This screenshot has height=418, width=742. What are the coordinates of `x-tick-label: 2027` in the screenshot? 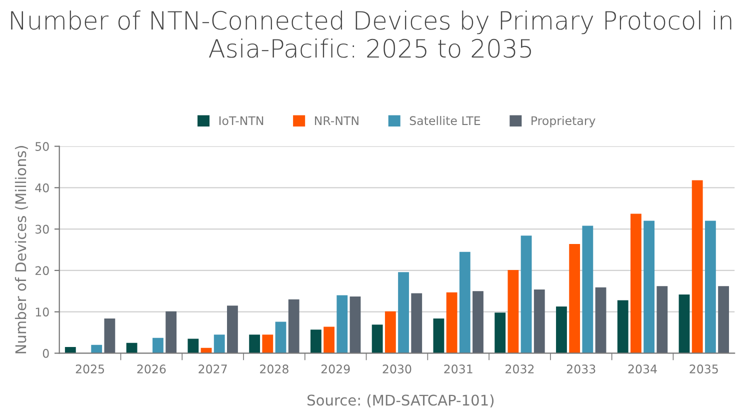 It's located at (212, 369).